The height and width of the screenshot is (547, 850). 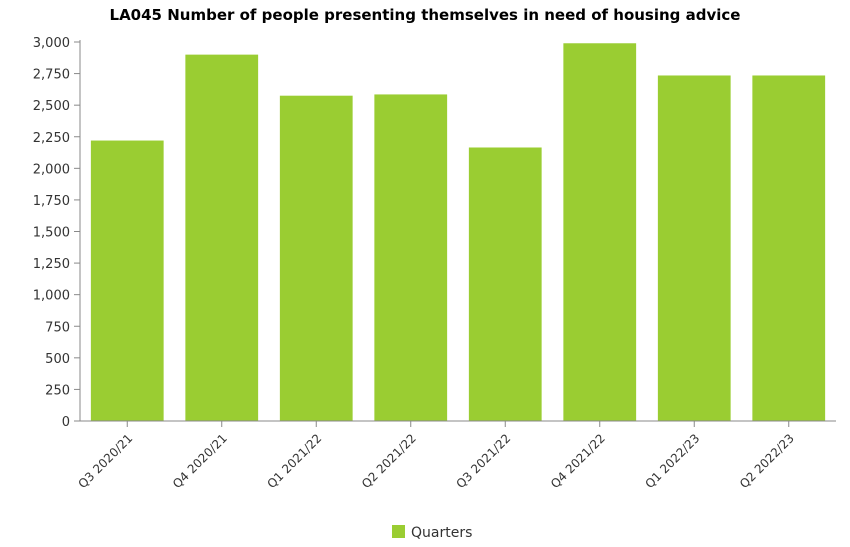 I want to click on x-tick-label: Q4 2020/21, so click(x=200, y=461).